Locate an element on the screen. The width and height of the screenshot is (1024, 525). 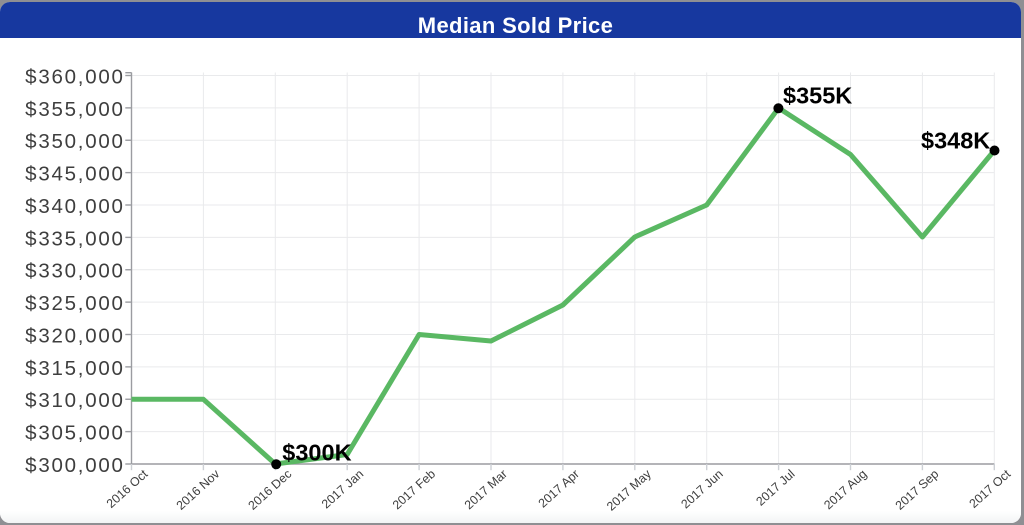
svg-text: 2016 Dec is located at coordinates (270, 490).